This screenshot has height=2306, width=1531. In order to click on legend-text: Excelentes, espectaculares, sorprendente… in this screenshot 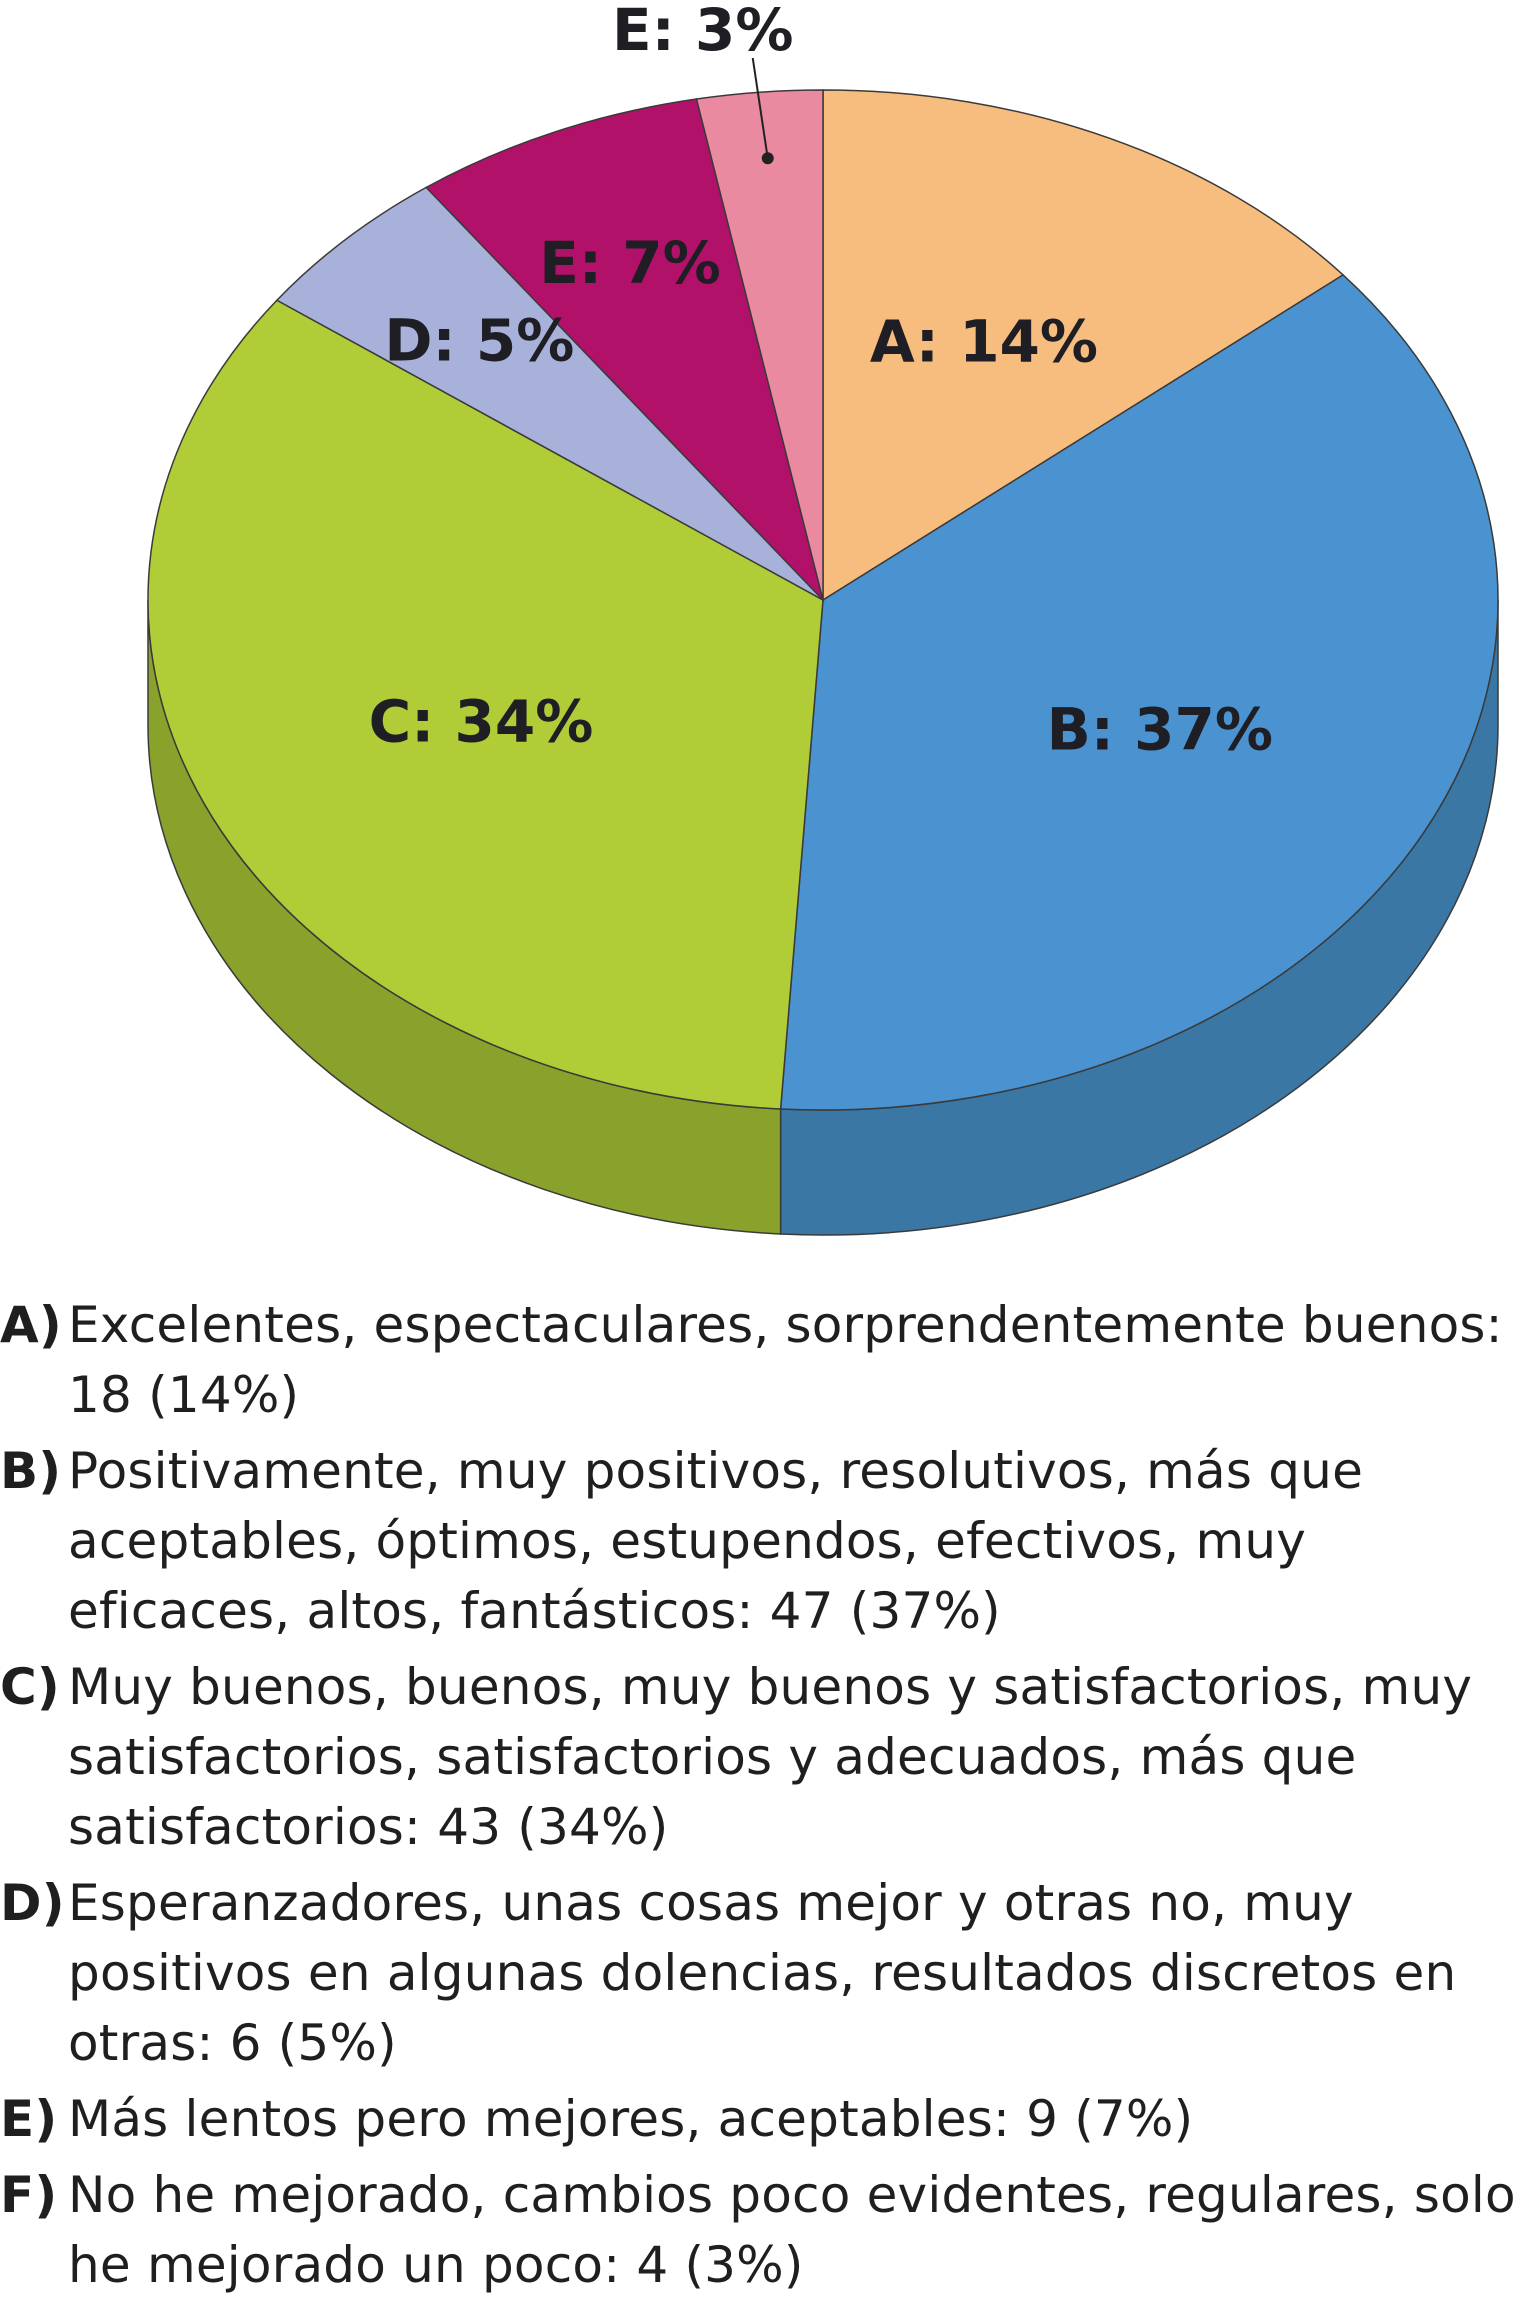, I will do `click(785, 1360)`.